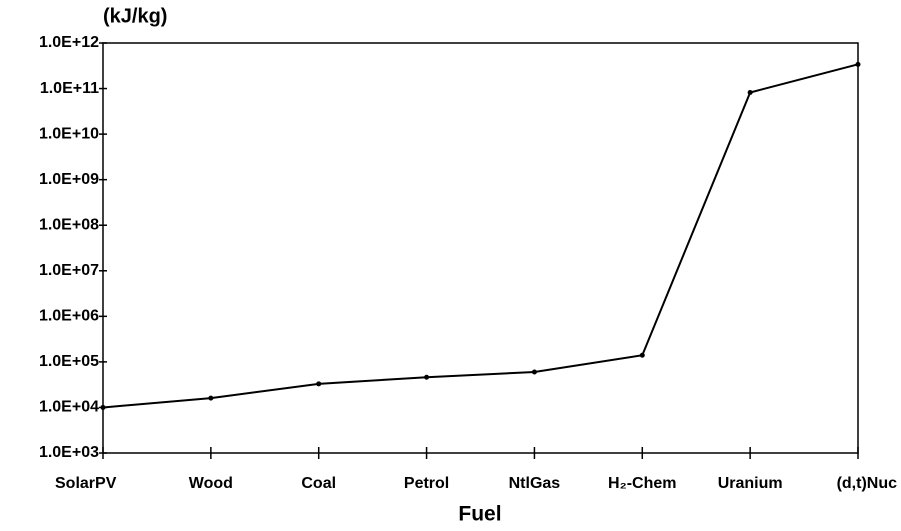 This screenshot has height=531, width=901. What do you see at coordinates (867, 483) in the screenshot?
I see `x-tick-label: (d,t)Nuc` at bounding box center [867, 483].